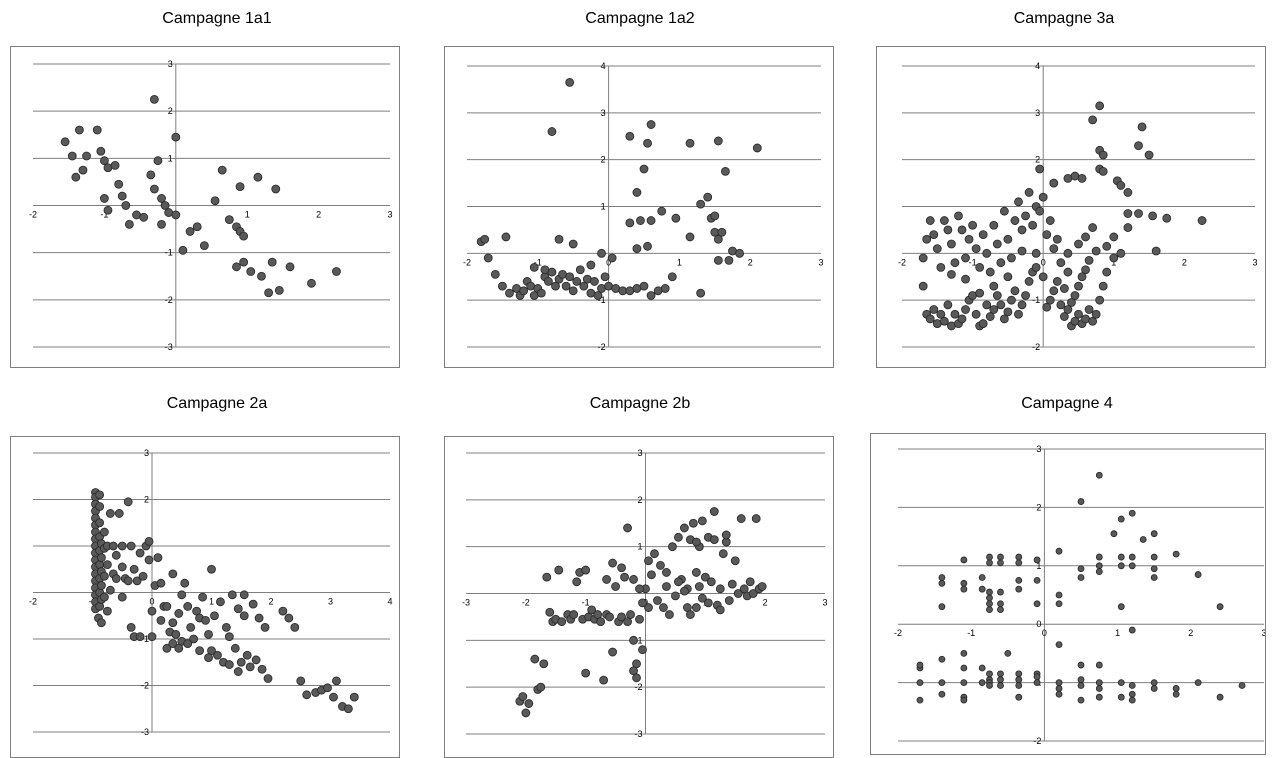  I want to click on x-tick-label: 0, so click(1043, 262).